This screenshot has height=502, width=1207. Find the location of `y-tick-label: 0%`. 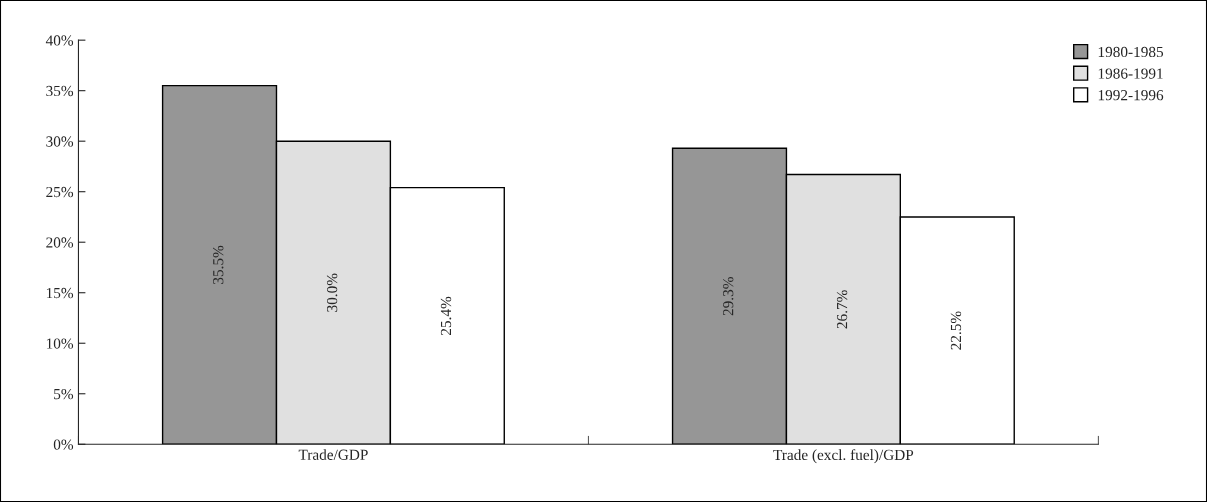

y-tick-label: 0% is located at coordinates (63, 444).